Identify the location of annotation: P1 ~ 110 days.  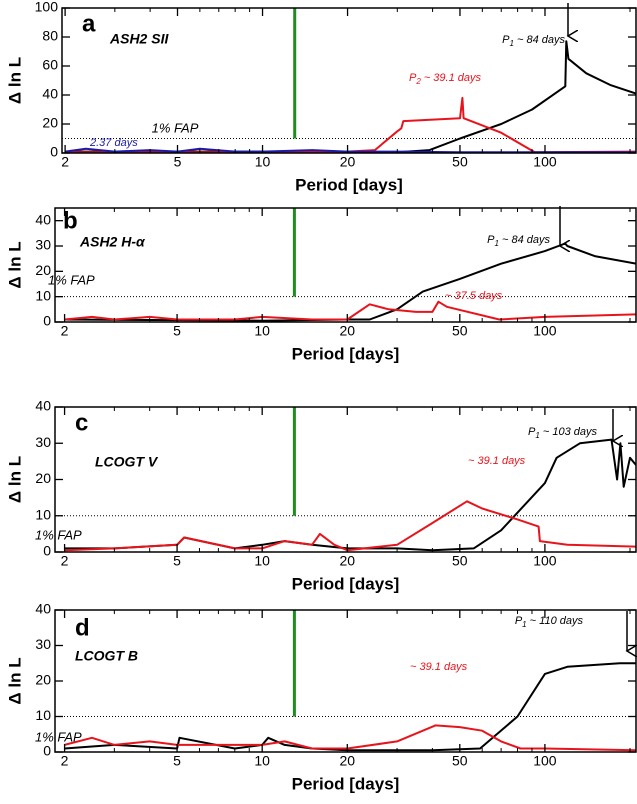
(549, 622).